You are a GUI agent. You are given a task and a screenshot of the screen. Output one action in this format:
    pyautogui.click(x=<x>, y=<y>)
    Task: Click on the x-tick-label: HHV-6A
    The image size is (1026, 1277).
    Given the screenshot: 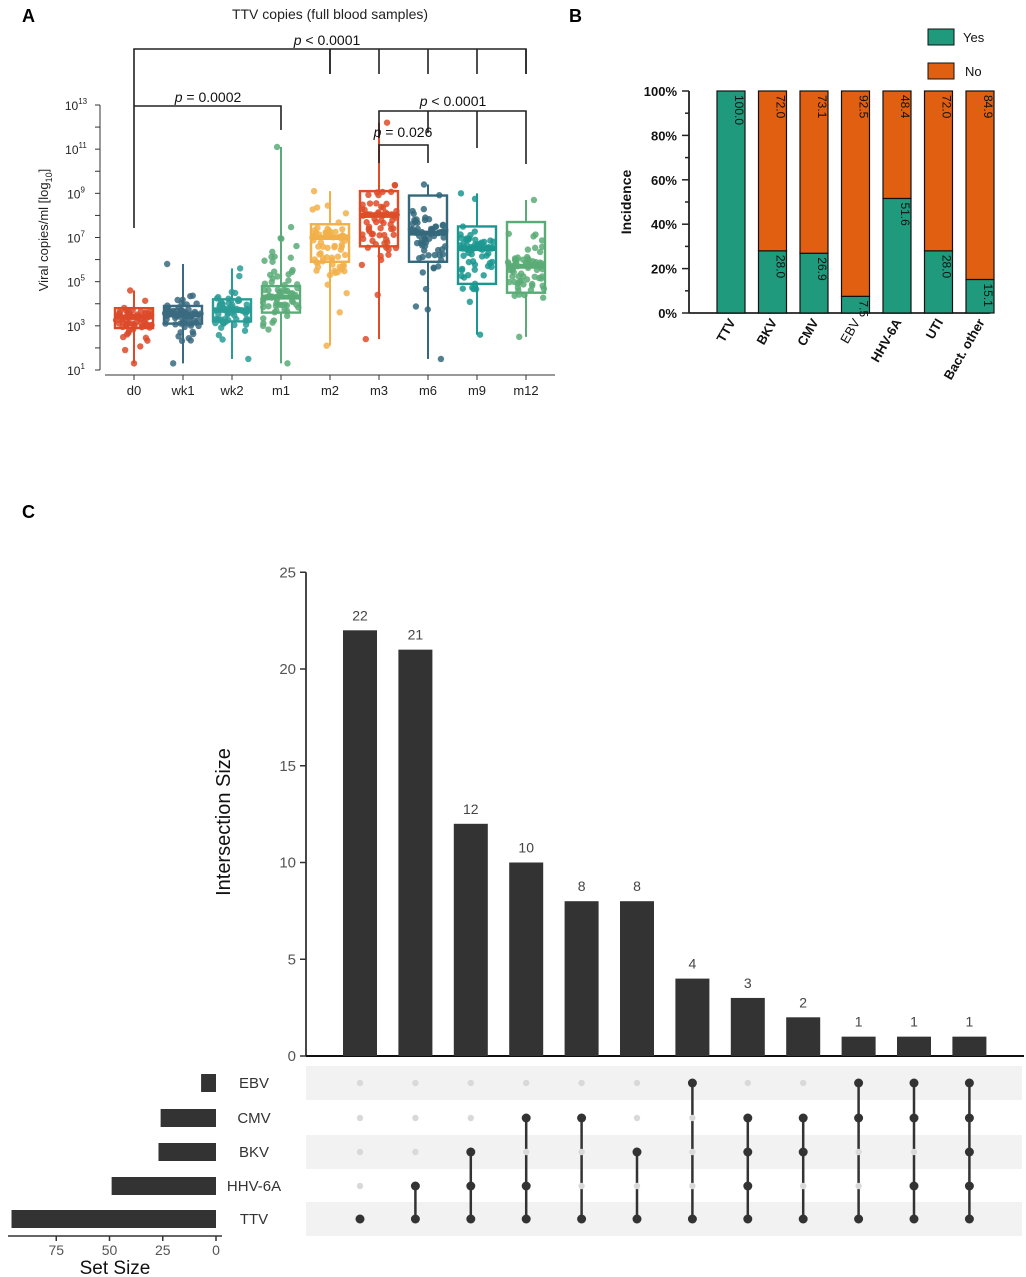 What is the action you would take?
    pyautogui.click(x=886, y=339)
    